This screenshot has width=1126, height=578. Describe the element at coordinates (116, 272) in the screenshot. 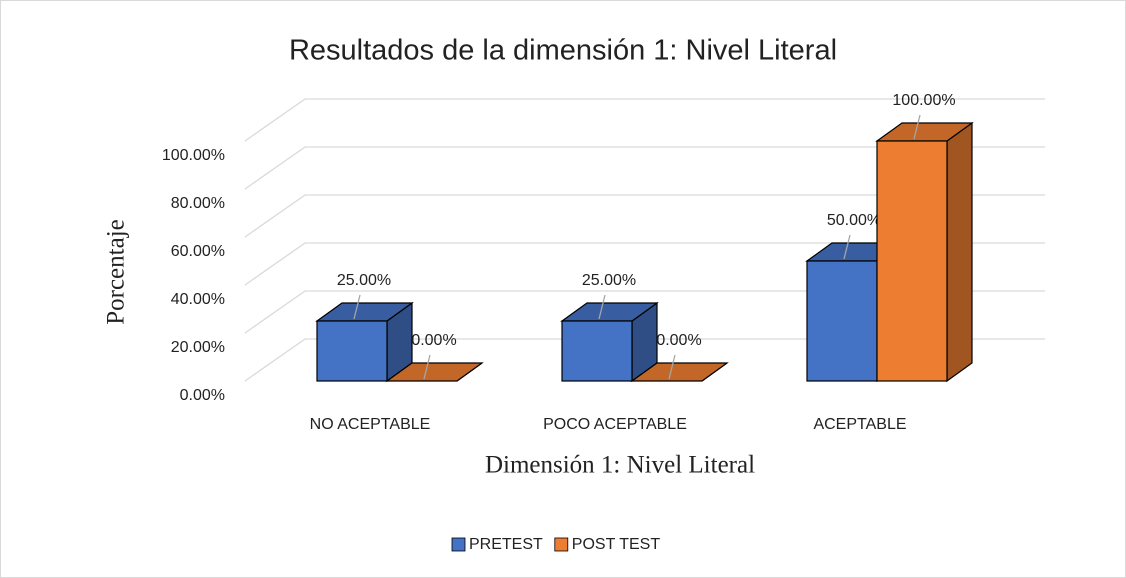

I see `y-axis-title: Porcentaje` at that location.